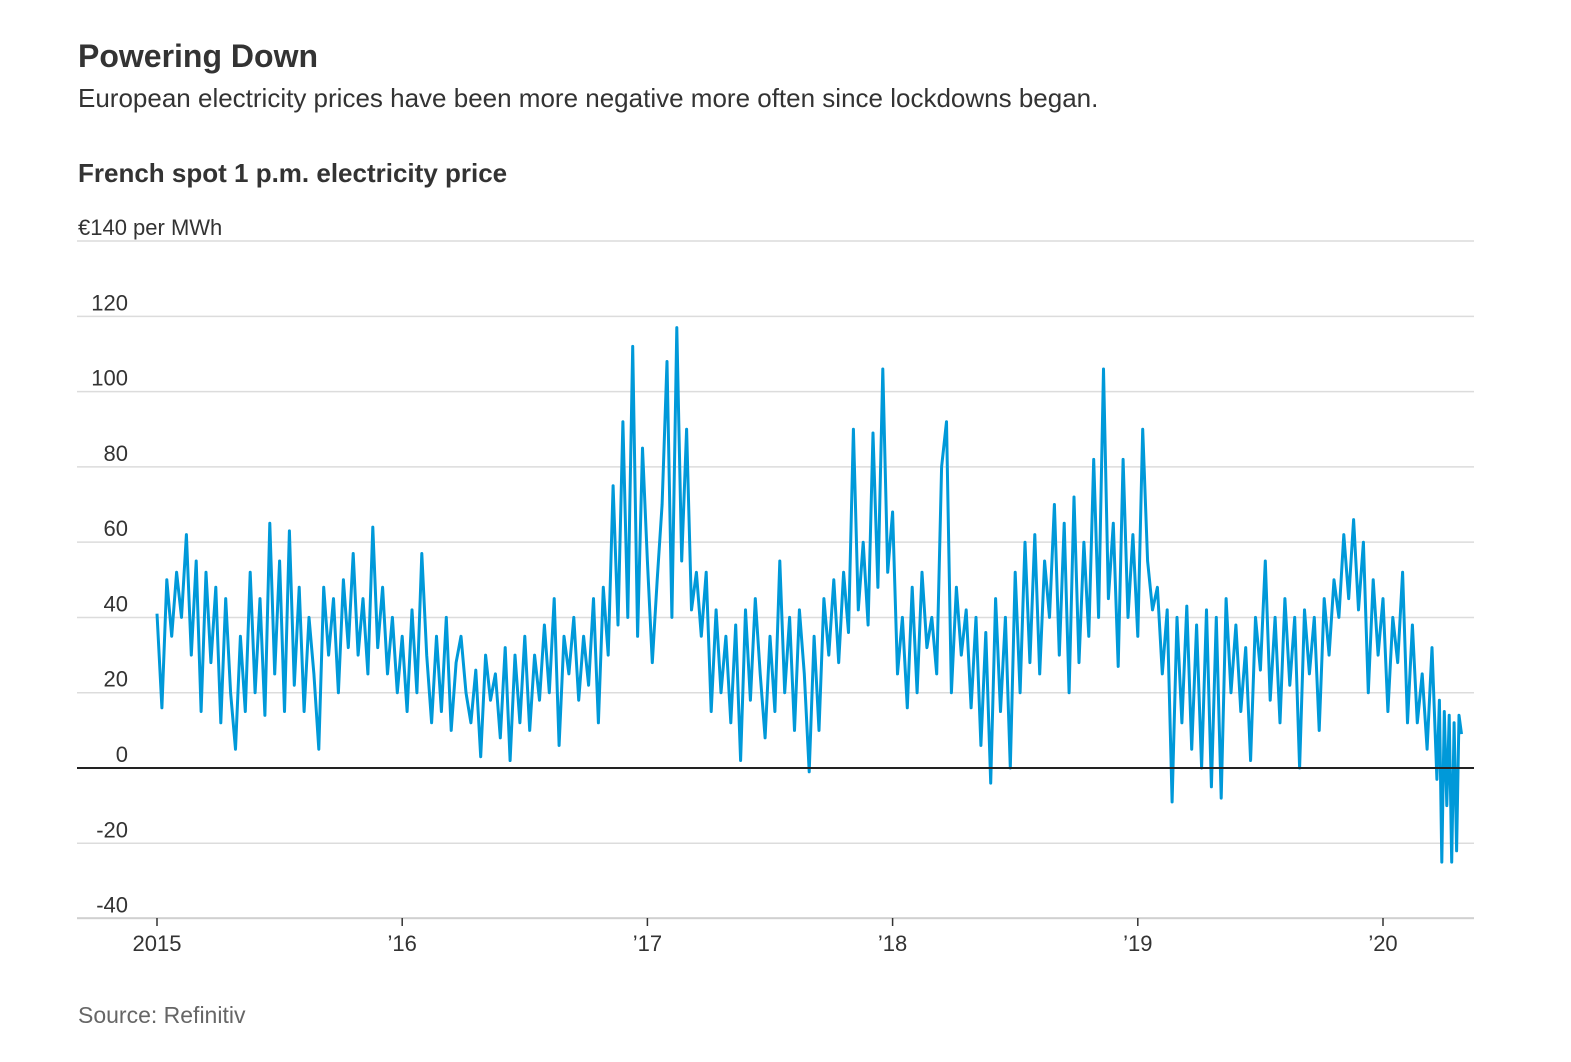 The width and height of the screenshot is (1571, 1062). What do you see at coordinates (116, 603) in the screenshot?
I see `y-tick-label: 40` at bounding box center [116, 603].